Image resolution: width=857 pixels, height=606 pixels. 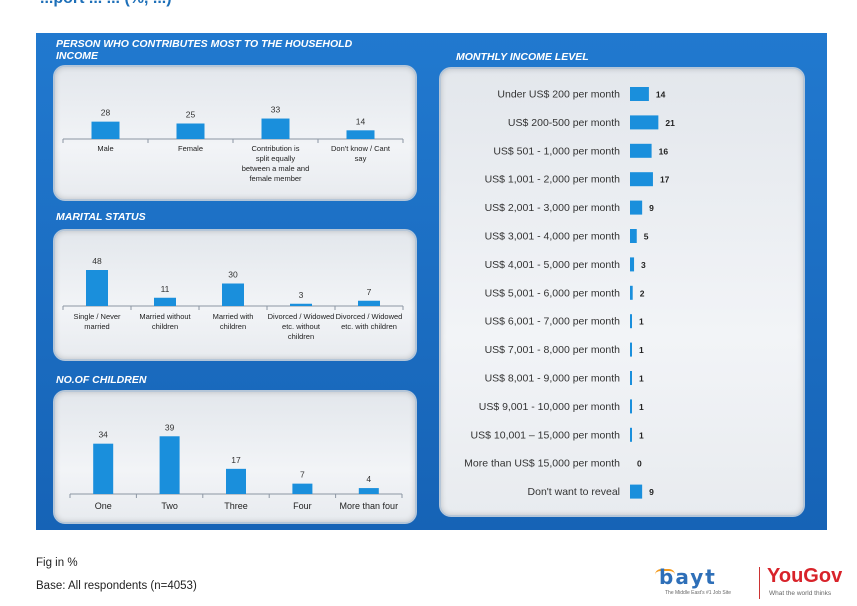 What do you see at coordinates (549, 407) in the screenshot?
I see `category-label: US$ 9,001 - 10,000 per month` at bounding box center [549, 407].